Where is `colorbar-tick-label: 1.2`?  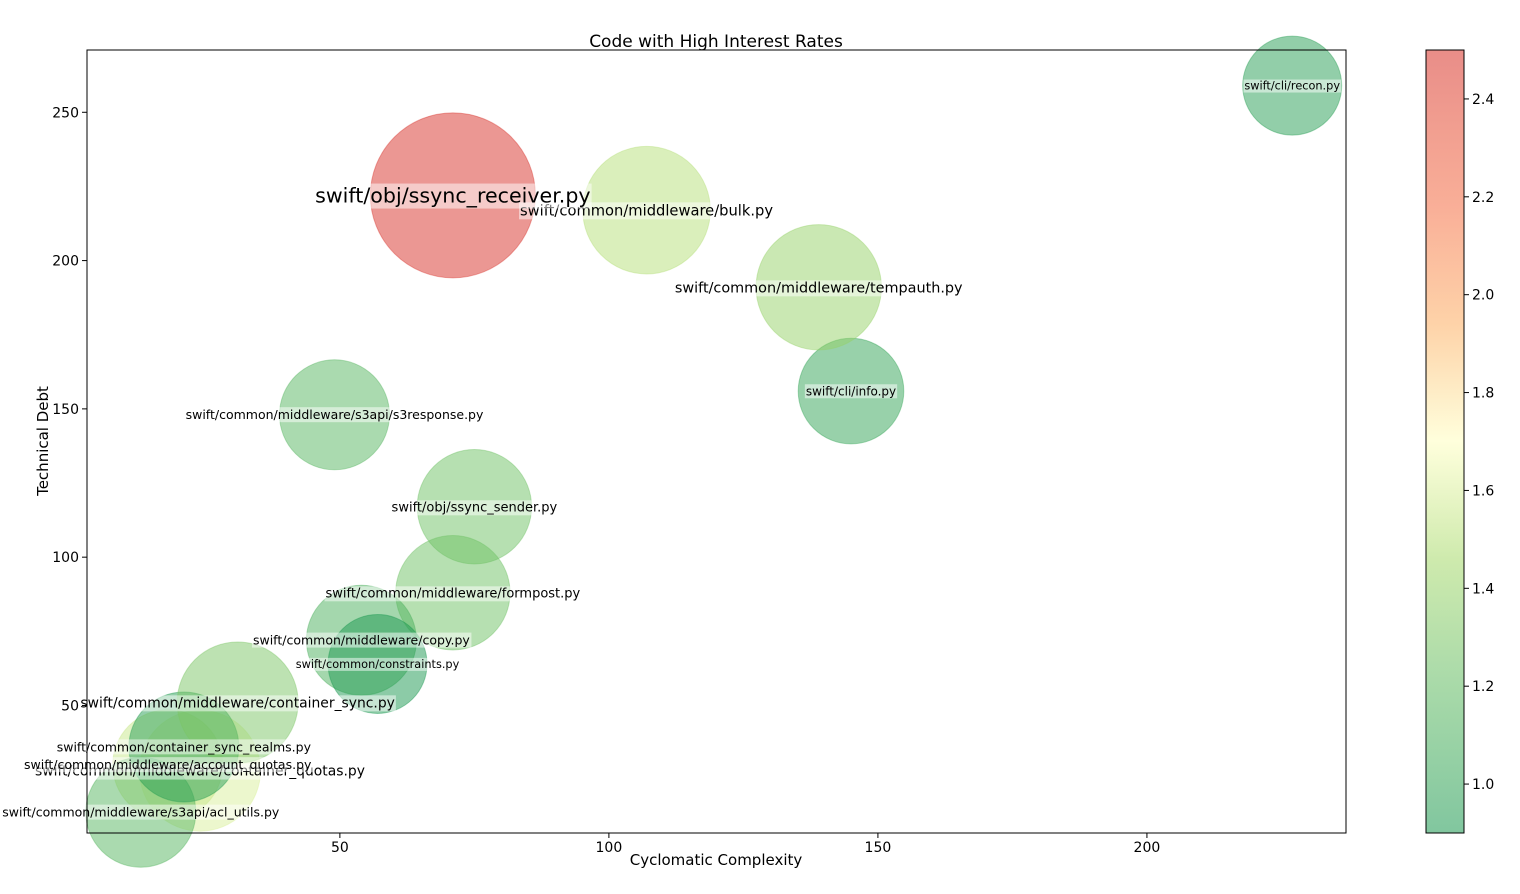
colorbar-tick-label: 1.2 is located at coordinates (1483, 687).